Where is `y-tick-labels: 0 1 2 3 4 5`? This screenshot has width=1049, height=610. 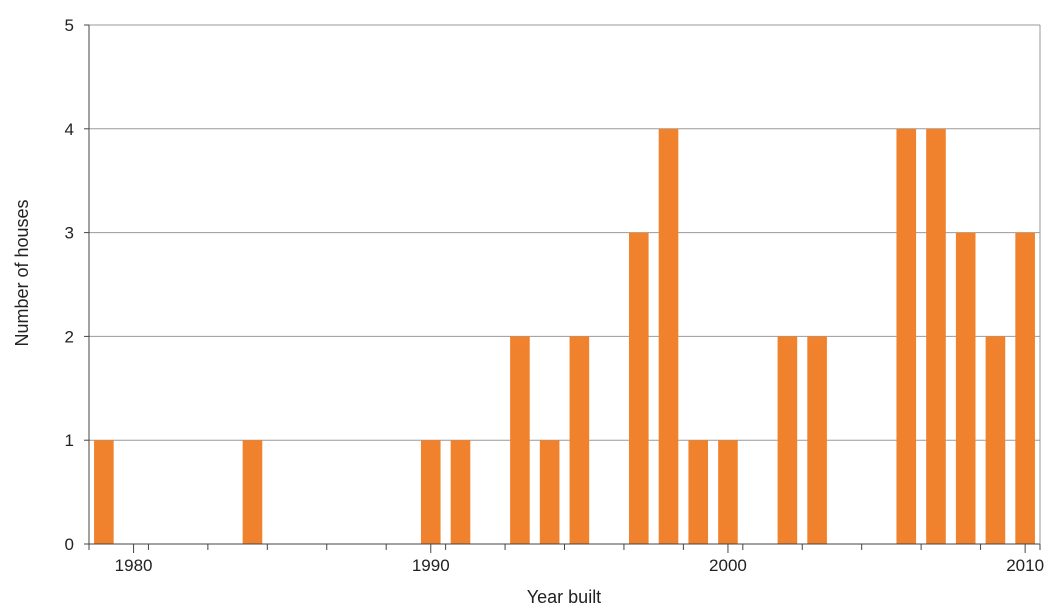
y-tick-labels: 0 1 2 3 4 5 is located at coordinates (69, 285).